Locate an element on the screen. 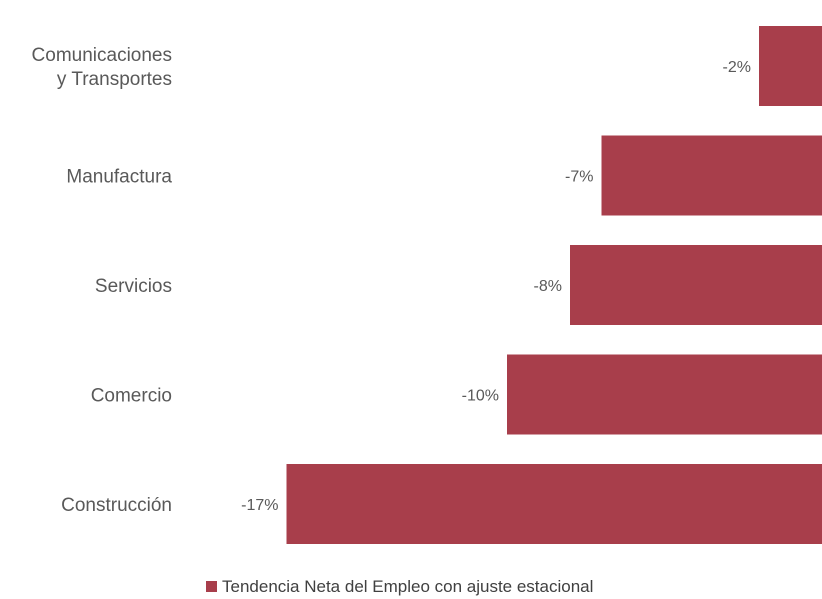 This screenshot has height=599, width=822. category-label: Servicios is located at coordinates (133, 286).